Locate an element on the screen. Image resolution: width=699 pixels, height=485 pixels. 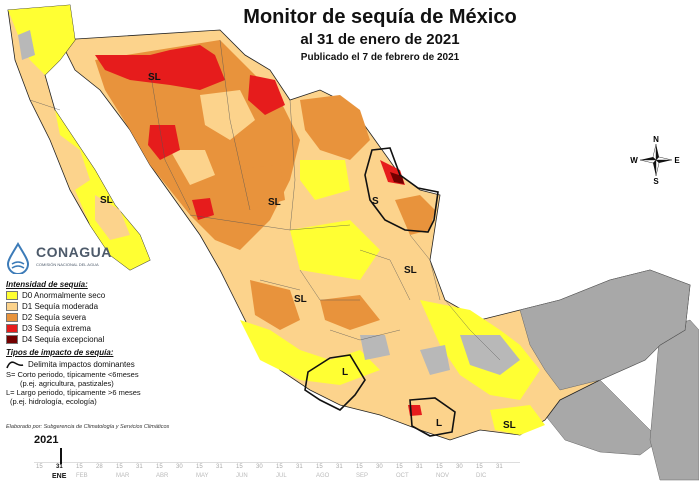
boundary-line-icon is located at coordinates (15, 365).